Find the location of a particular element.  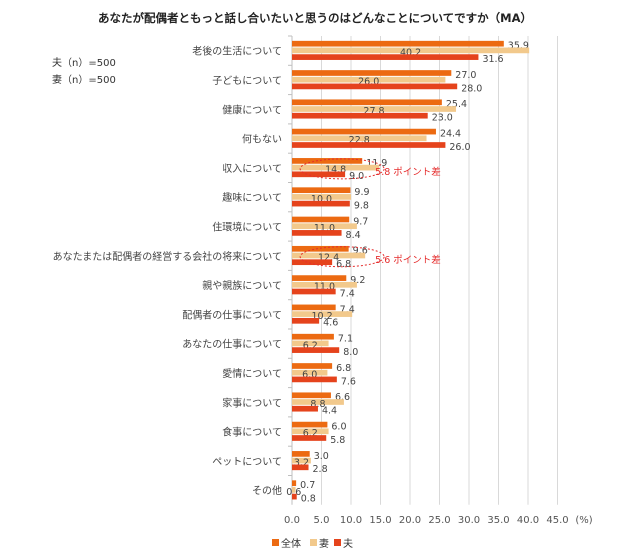

category-label: 趣味について is located at coordinates (252, 197).